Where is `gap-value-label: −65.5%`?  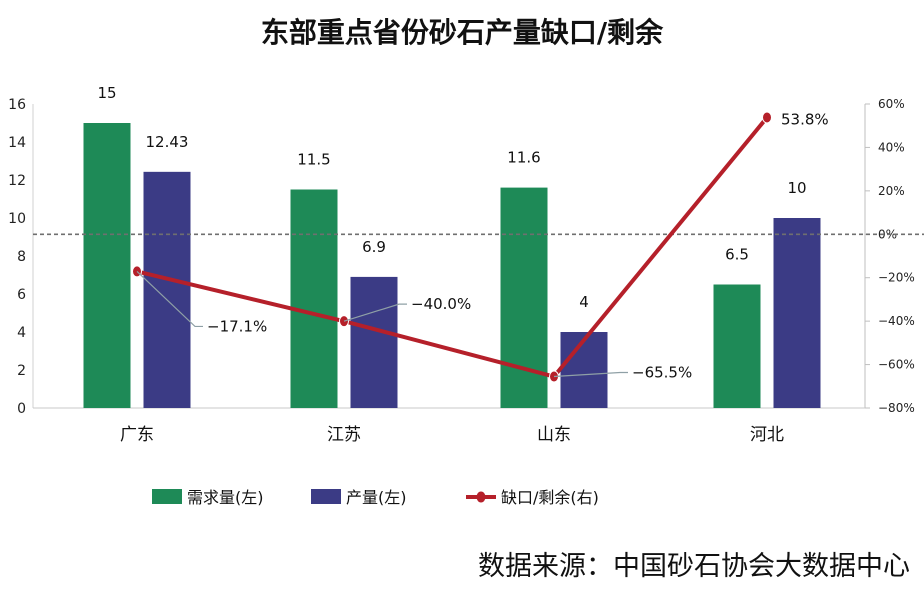
gap-value-label: −65.5% is located at coordinates (662, 373).